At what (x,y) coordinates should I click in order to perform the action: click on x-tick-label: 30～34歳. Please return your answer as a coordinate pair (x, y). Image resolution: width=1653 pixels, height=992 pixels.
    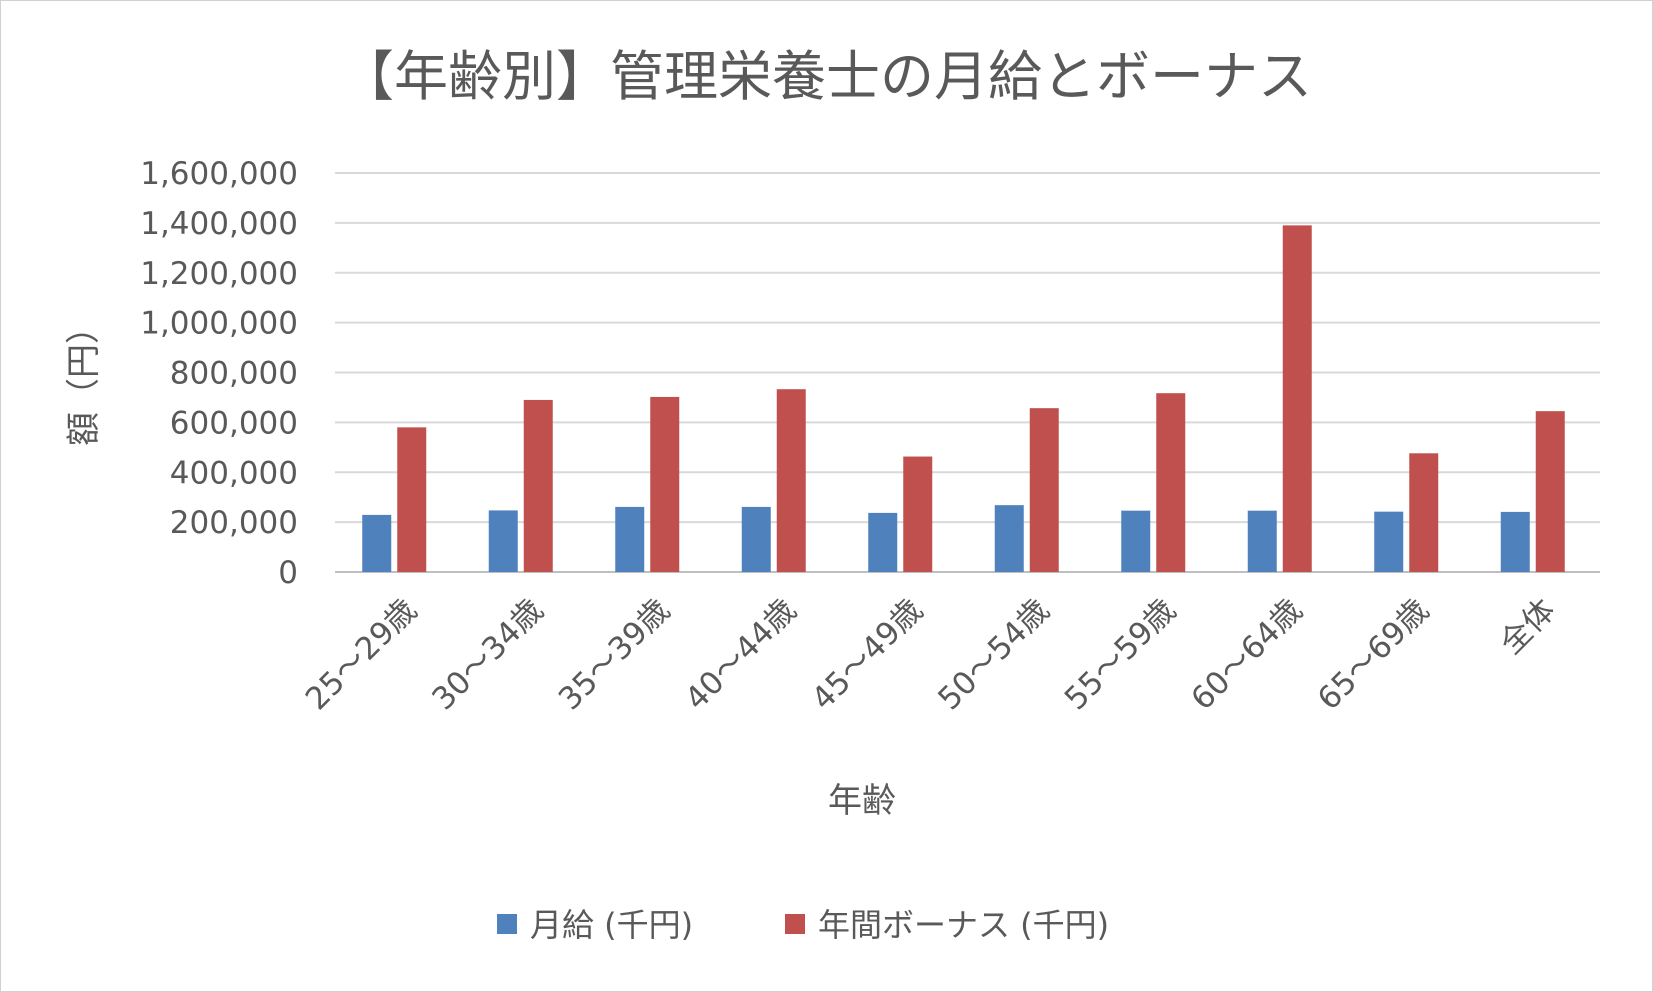
    Looking at the image, I should click on (487, 654).